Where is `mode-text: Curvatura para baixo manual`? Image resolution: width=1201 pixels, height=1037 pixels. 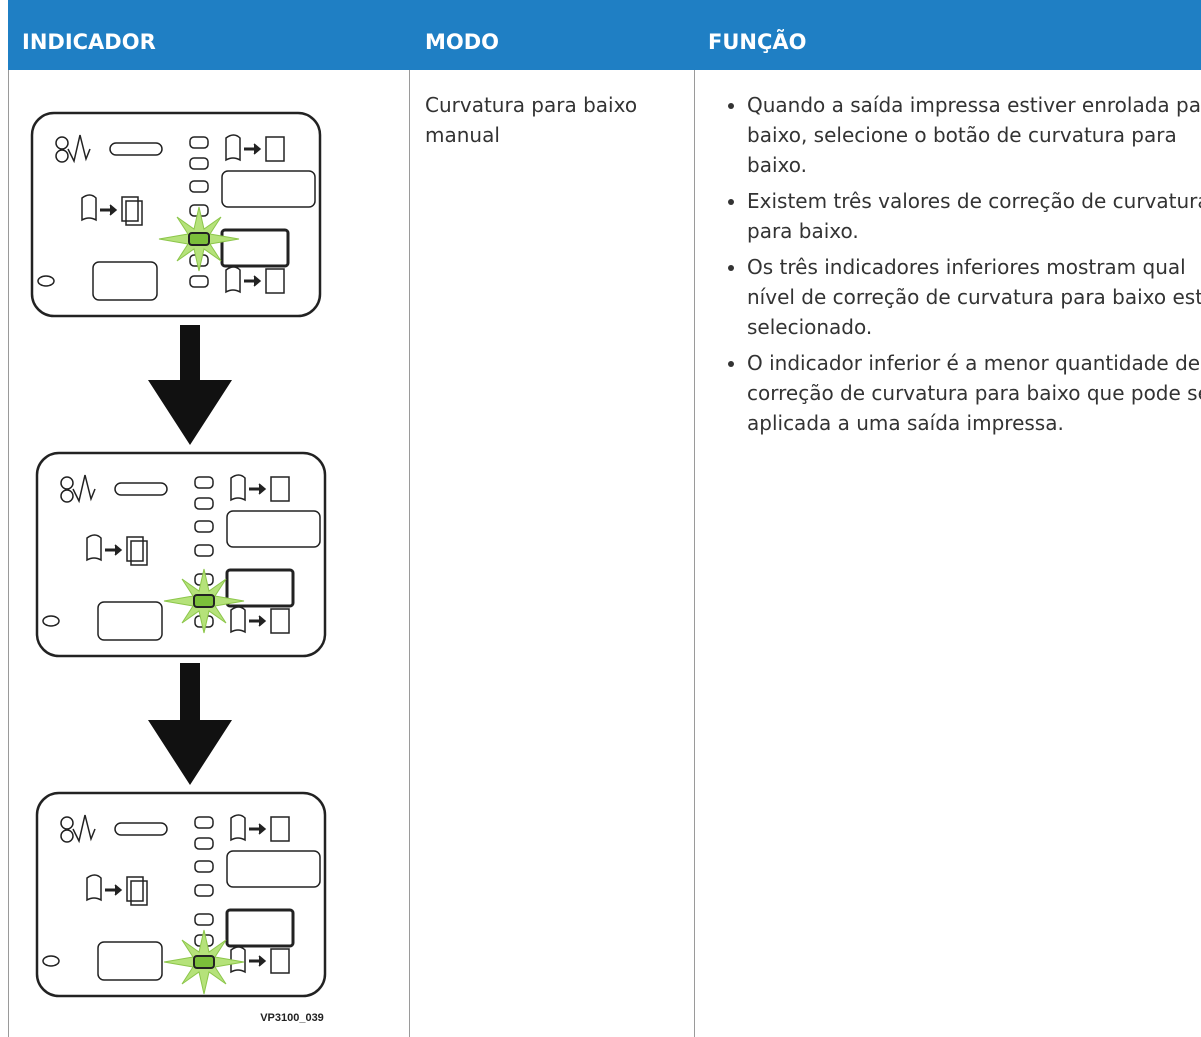 mode-text: Curvatura para baixo manual is located at coordinates (531, 120).